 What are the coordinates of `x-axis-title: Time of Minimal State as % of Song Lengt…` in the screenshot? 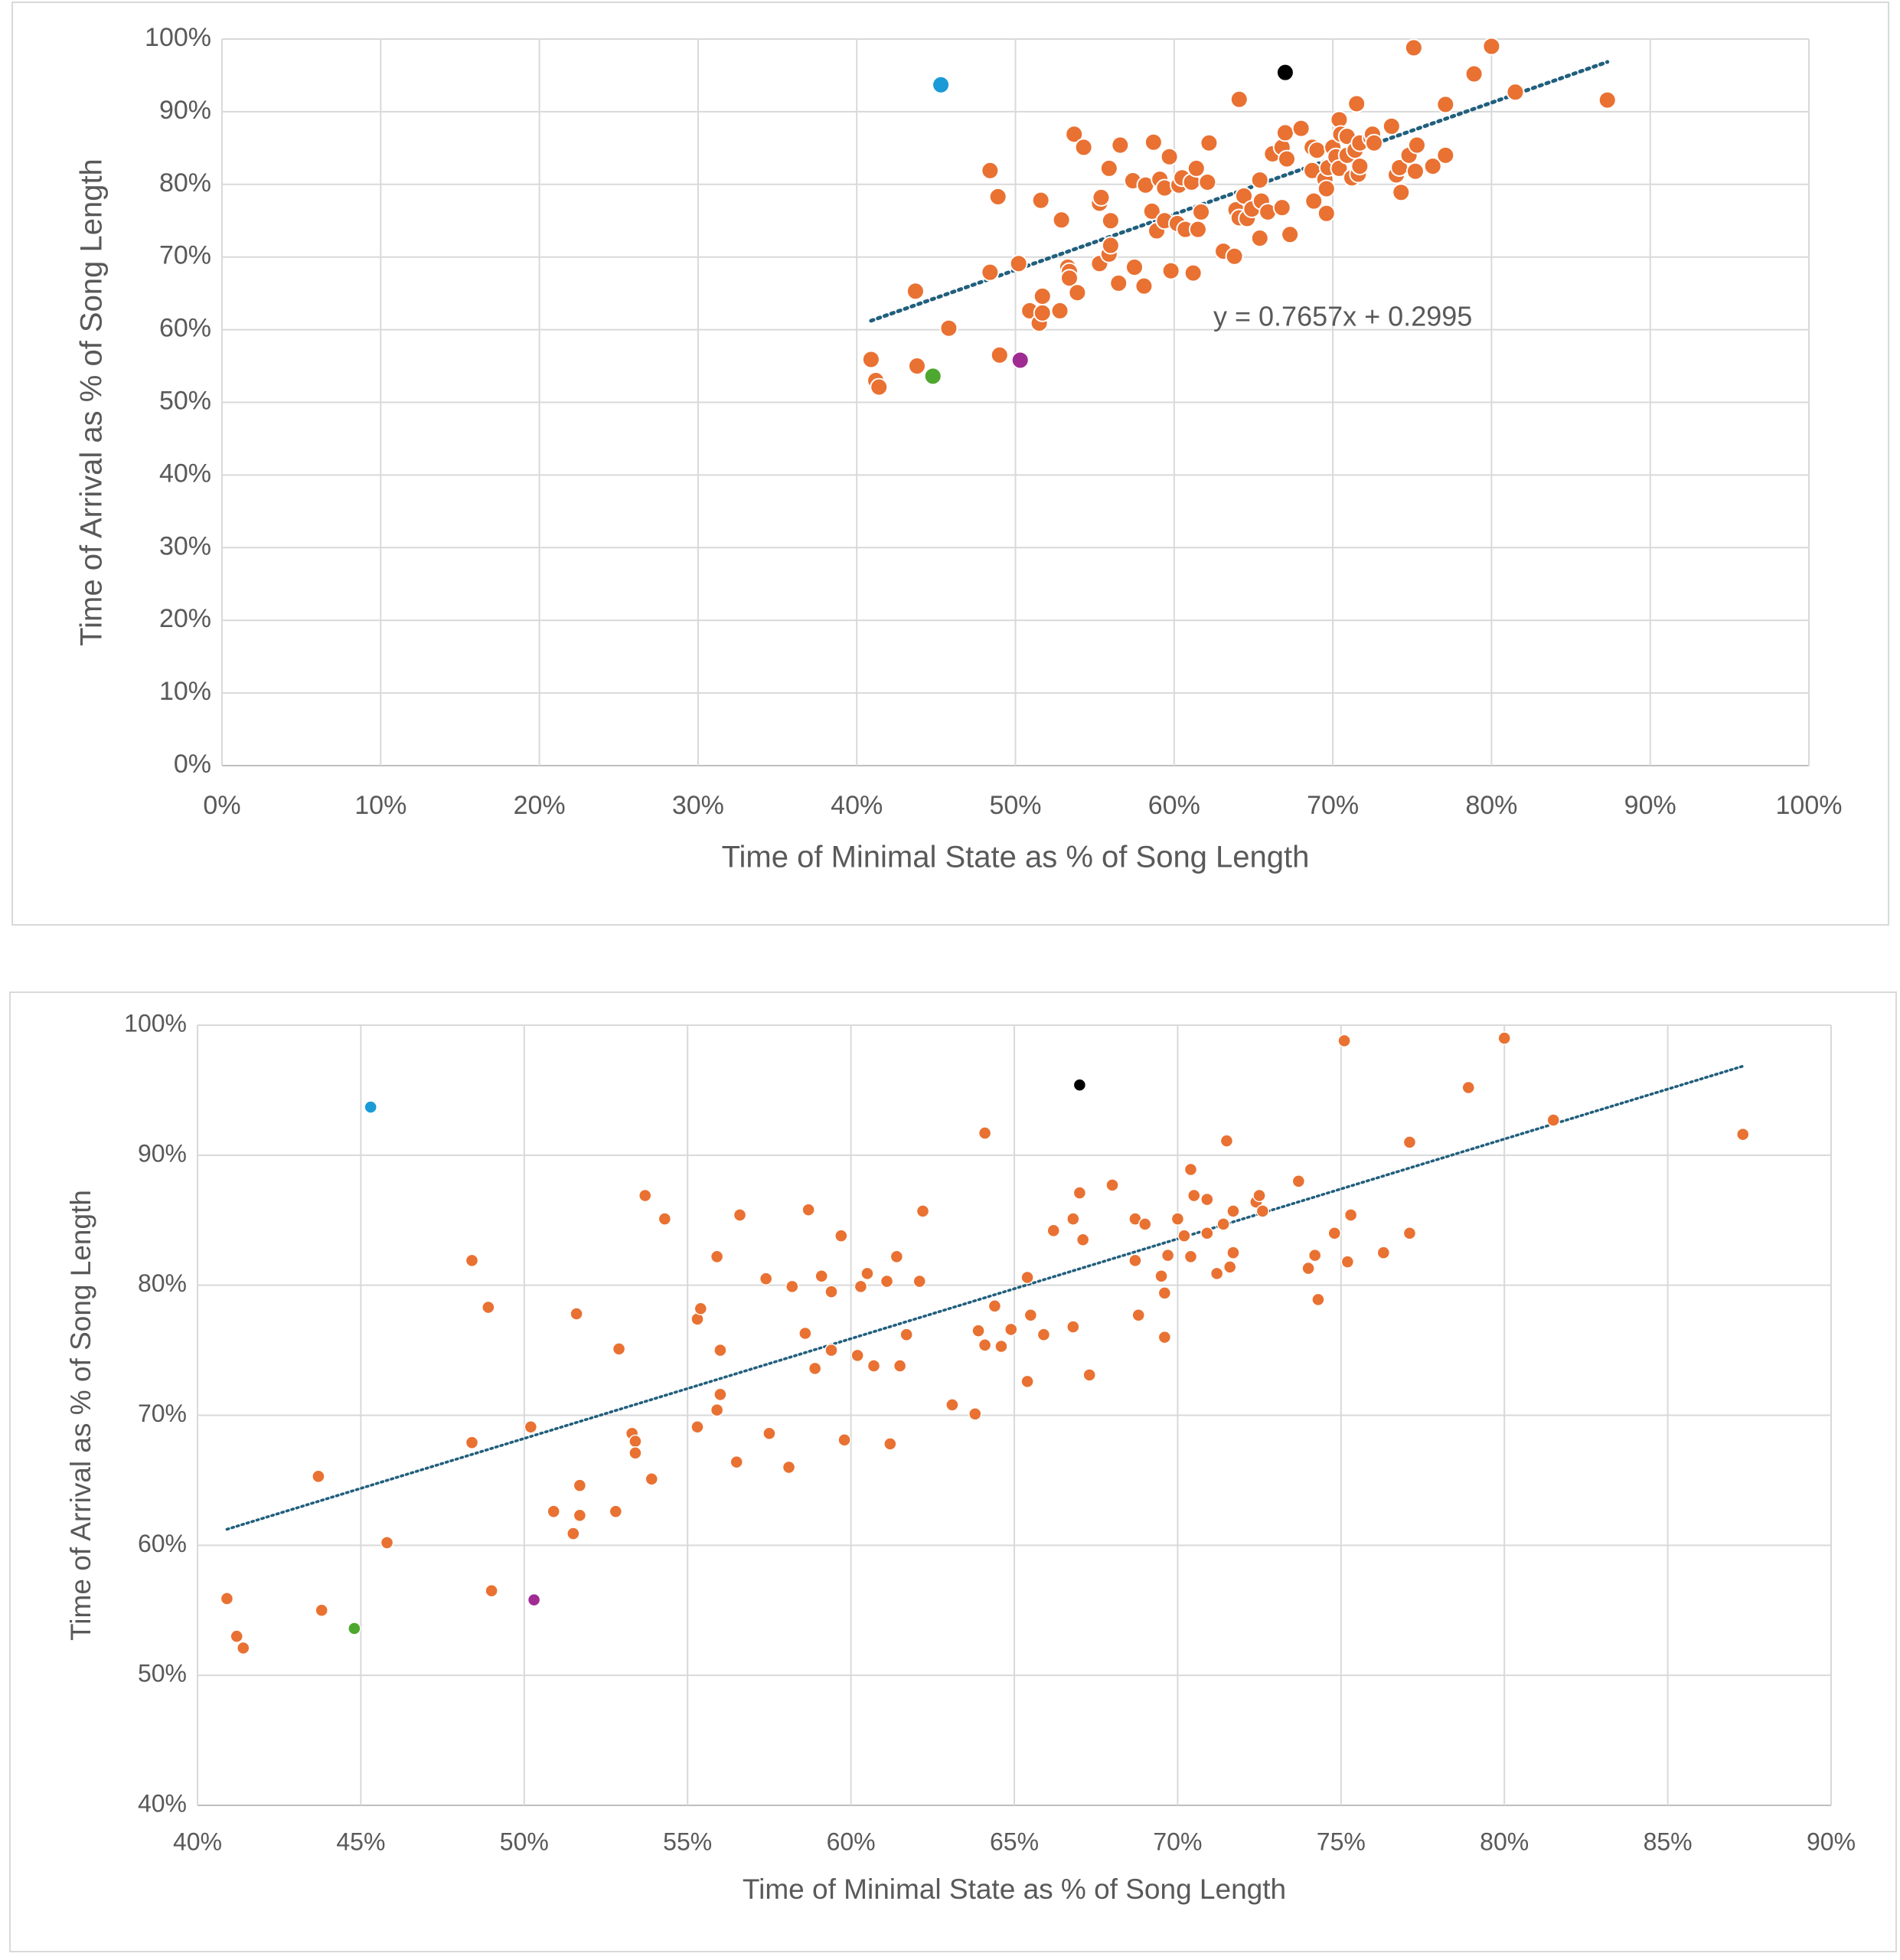 It's located at (1016, 857).